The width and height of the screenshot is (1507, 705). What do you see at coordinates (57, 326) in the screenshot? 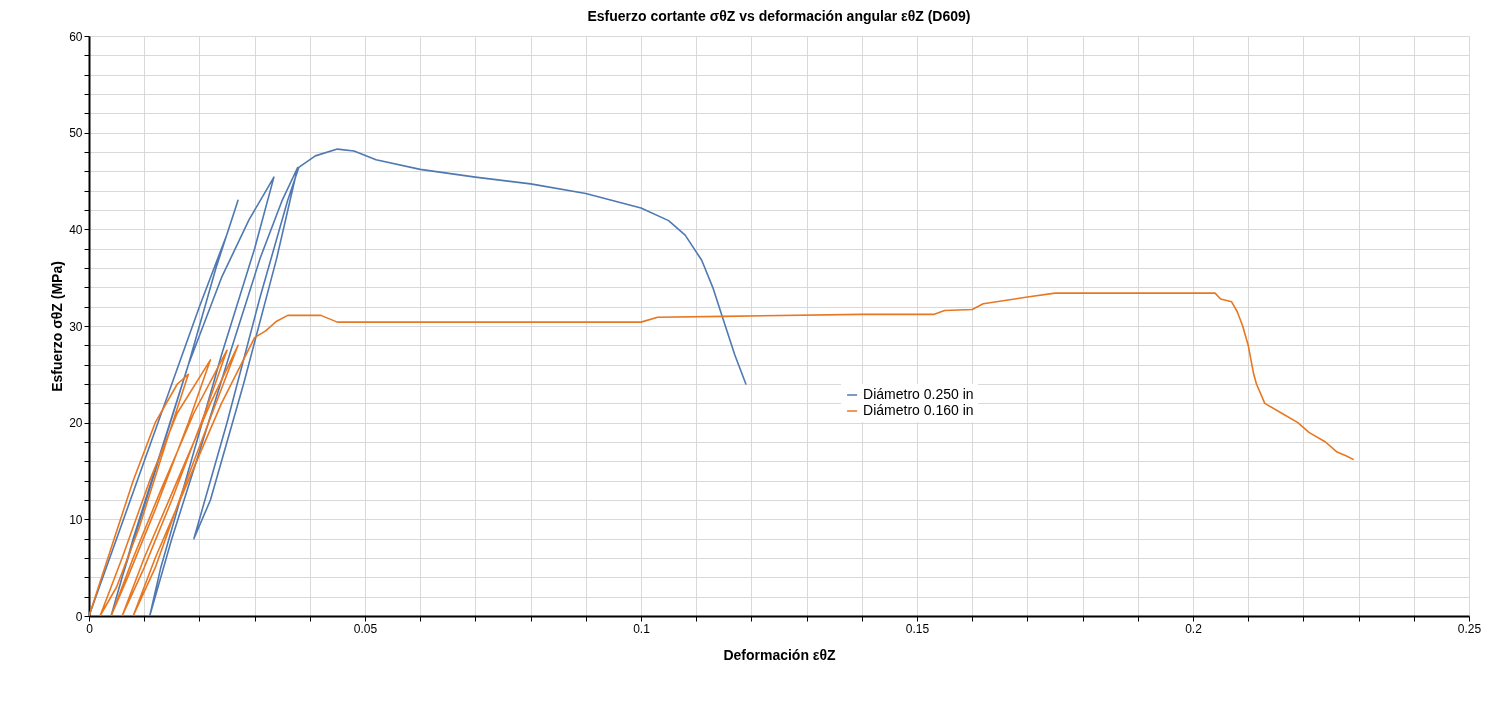
I see `y-axis-title: Esfuerzo σθZ (MPa)` at bounding box center [57, 326].